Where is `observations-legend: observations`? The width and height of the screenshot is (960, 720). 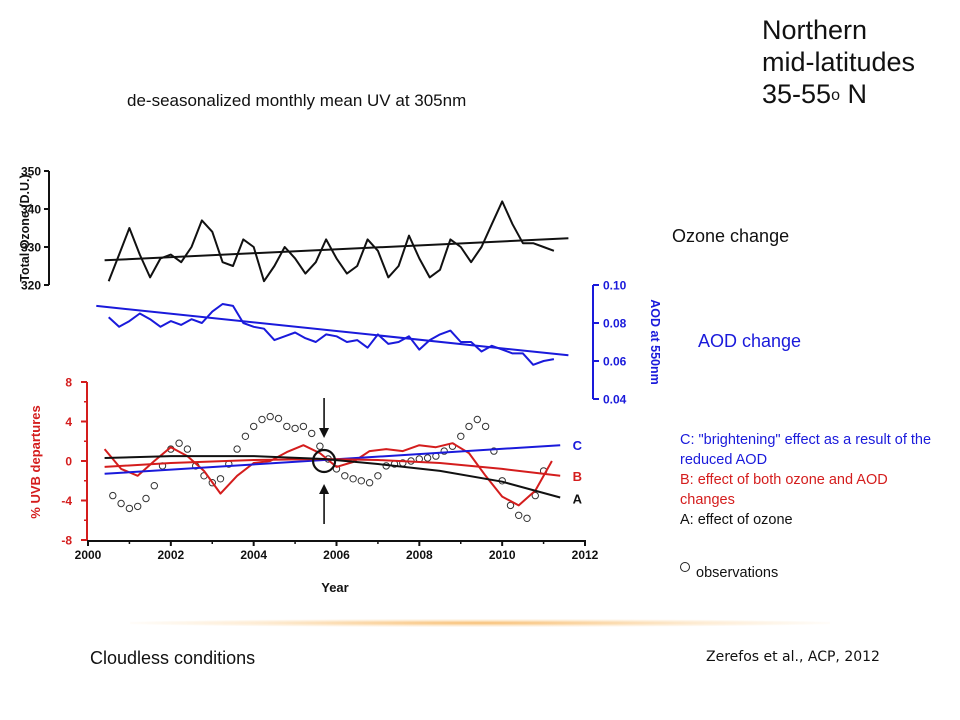 observations-legend: observations is located at coordinates (729, 571).